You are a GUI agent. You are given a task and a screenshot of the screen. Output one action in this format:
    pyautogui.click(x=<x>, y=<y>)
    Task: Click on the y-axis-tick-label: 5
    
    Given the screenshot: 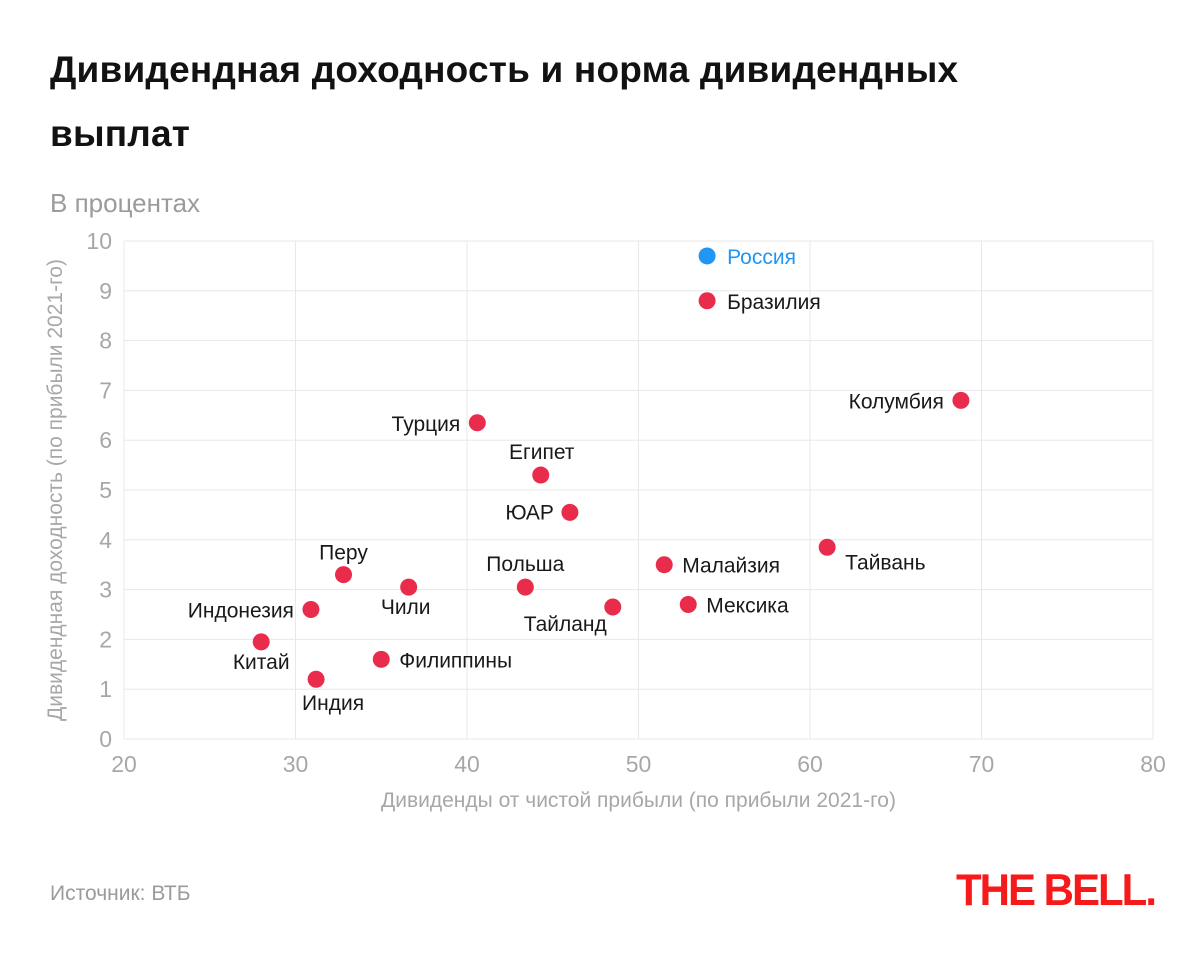 What is the action you would take?
    pyautogui.click(x=105, y=490)
    